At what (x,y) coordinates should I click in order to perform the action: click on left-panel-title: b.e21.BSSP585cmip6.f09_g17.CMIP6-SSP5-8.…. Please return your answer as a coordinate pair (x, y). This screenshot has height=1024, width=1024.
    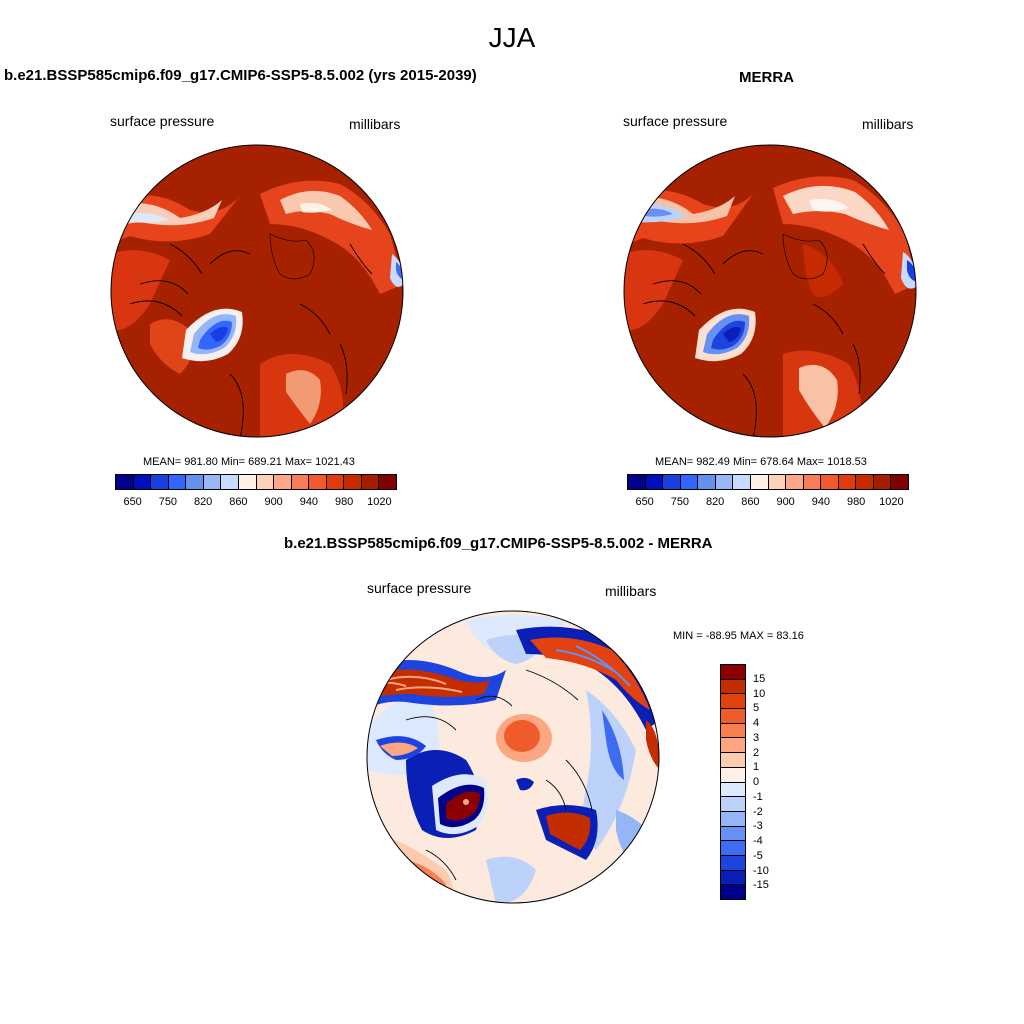
    Looking at the image, I should click on (240, 75).